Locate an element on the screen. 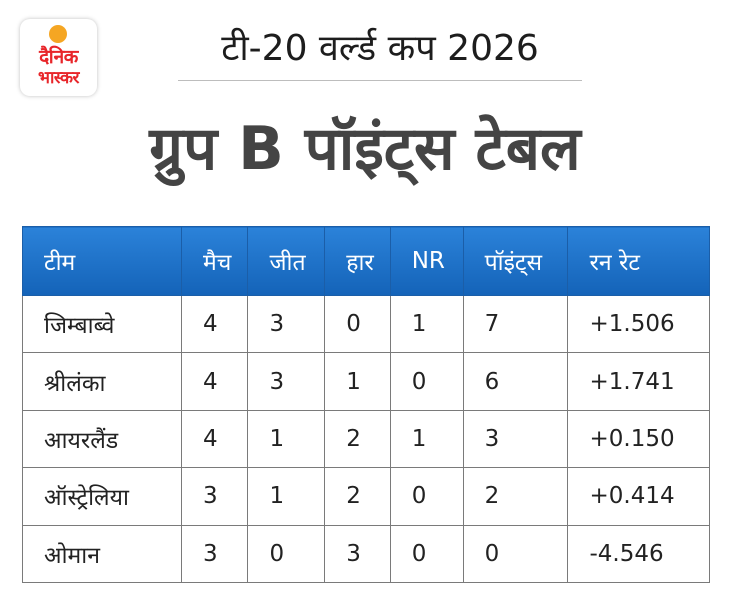 The width and height of the screenshot is (730, 601). lost-cell: 0 is located at coordinates (357, 324).